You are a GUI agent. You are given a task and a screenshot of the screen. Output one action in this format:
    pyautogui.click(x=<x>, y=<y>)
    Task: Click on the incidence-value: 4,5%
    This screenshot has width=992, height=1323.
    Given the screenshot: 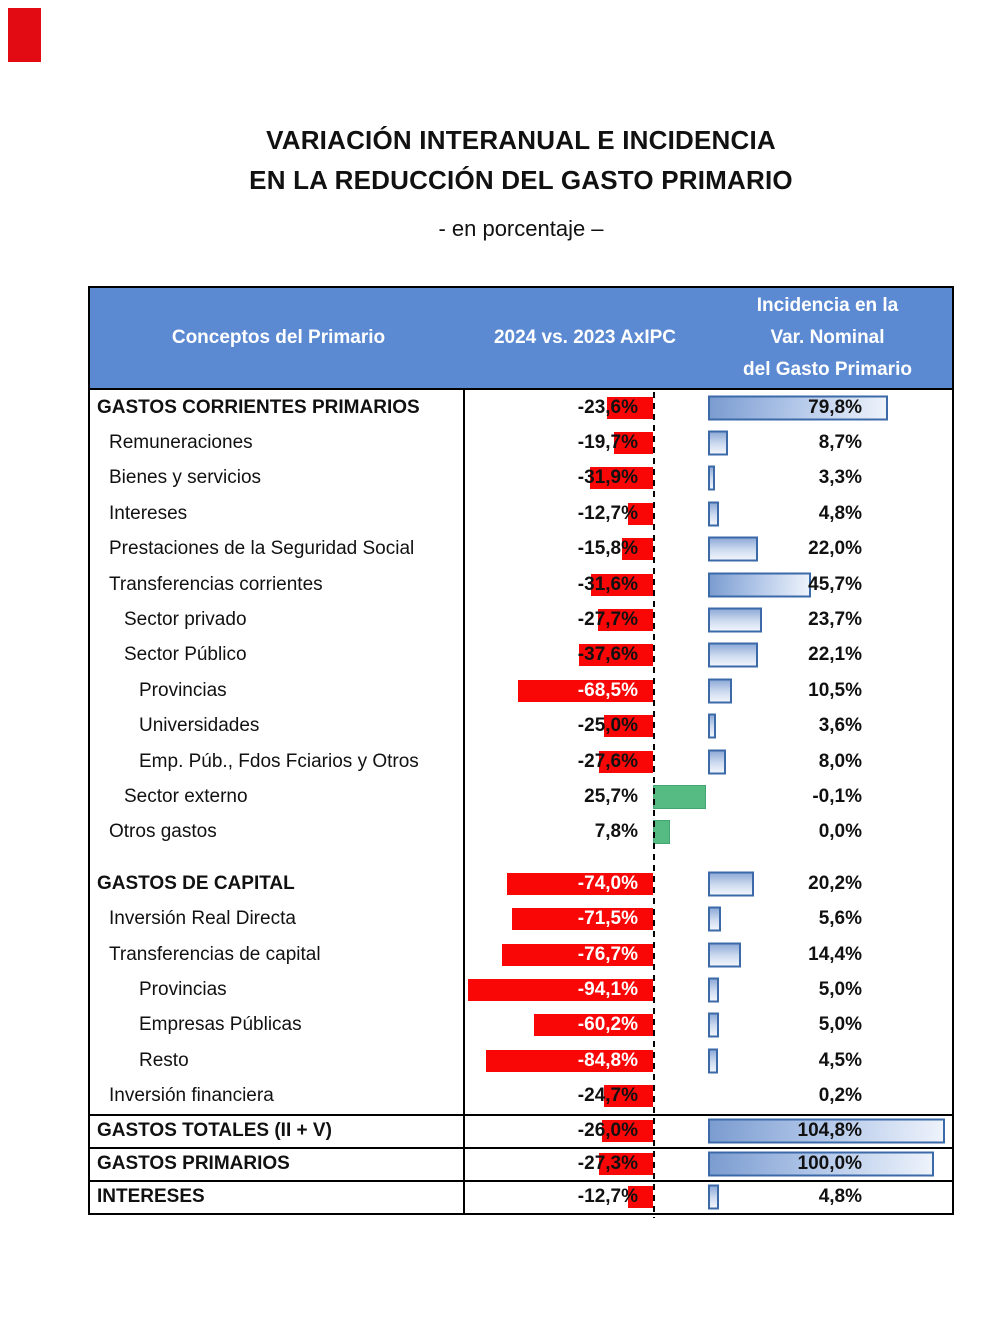 What is the action you would take?
    pyautogui.click(x=840, y=1060)
    